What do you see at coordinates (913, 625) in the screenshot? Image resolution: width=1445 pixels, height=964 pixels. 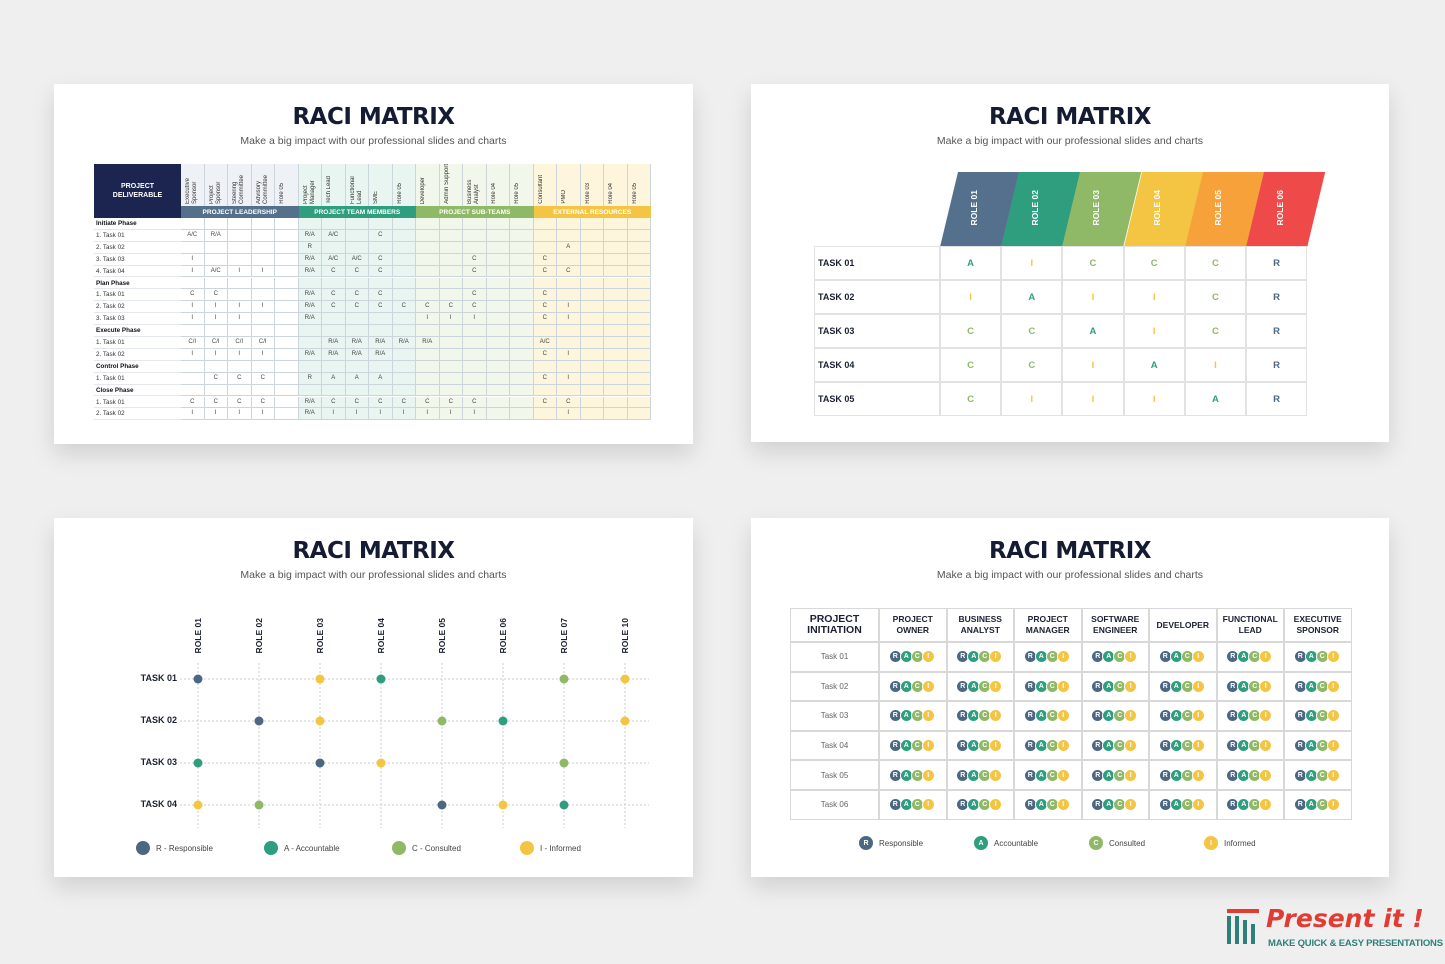 I see `role-header: PROJECT OWNER` at bounding box center [913, 625].